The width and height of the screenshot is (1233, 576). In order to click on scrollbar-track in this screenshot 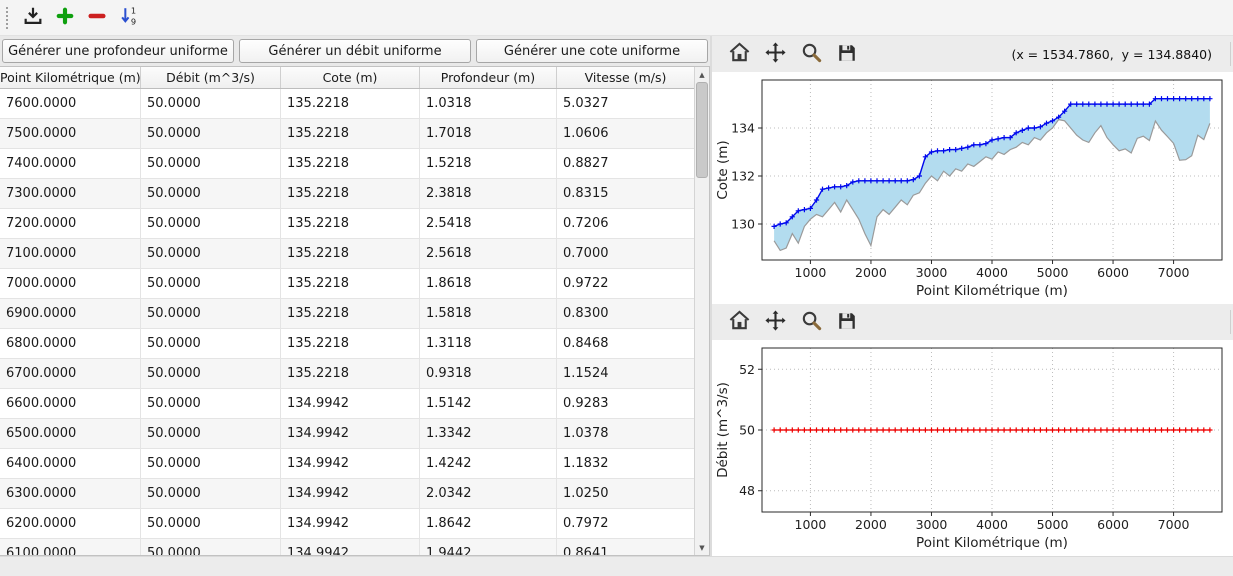, I will do `click(702, 311)`.